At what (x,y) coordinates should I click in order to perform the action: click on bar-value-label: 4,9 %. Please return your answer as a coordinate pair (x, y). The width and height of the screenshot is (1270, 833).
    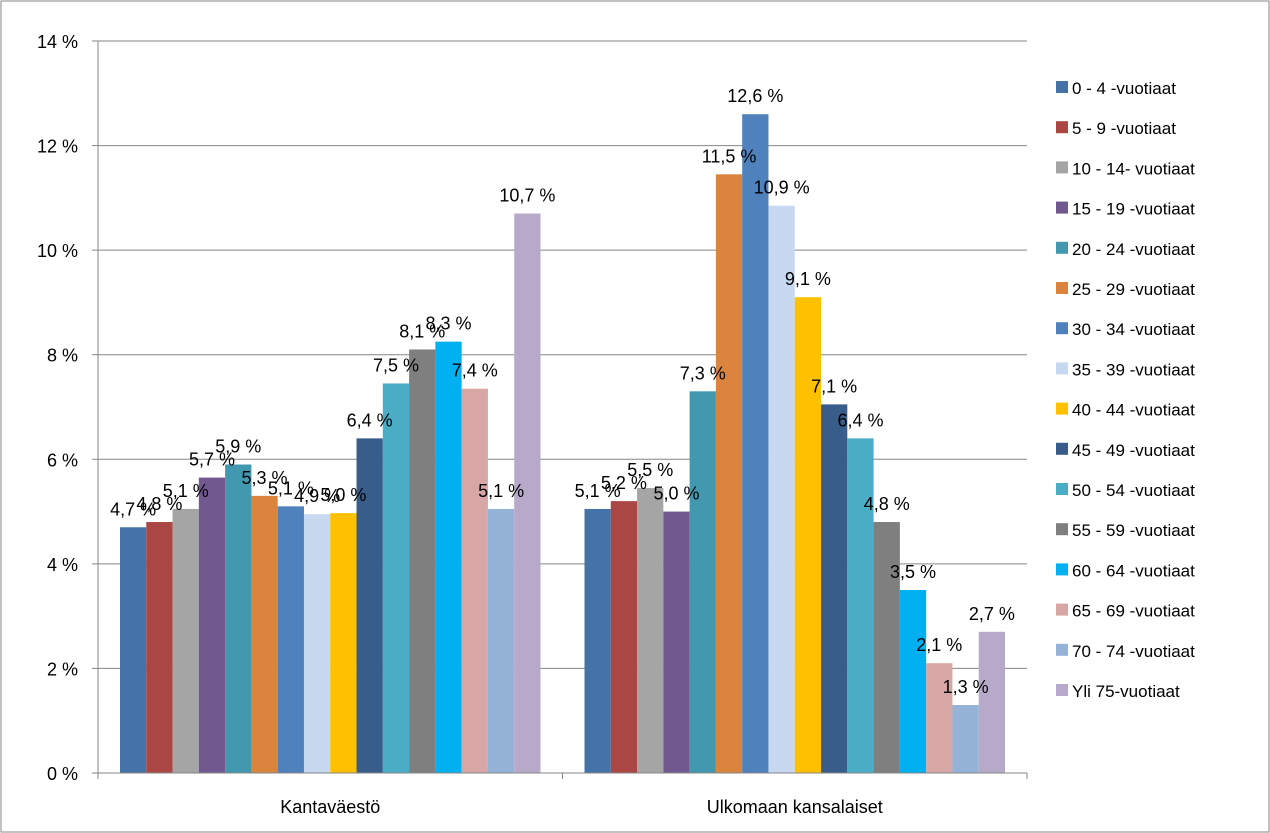
    Looking at the image, I should click on (317, 496).